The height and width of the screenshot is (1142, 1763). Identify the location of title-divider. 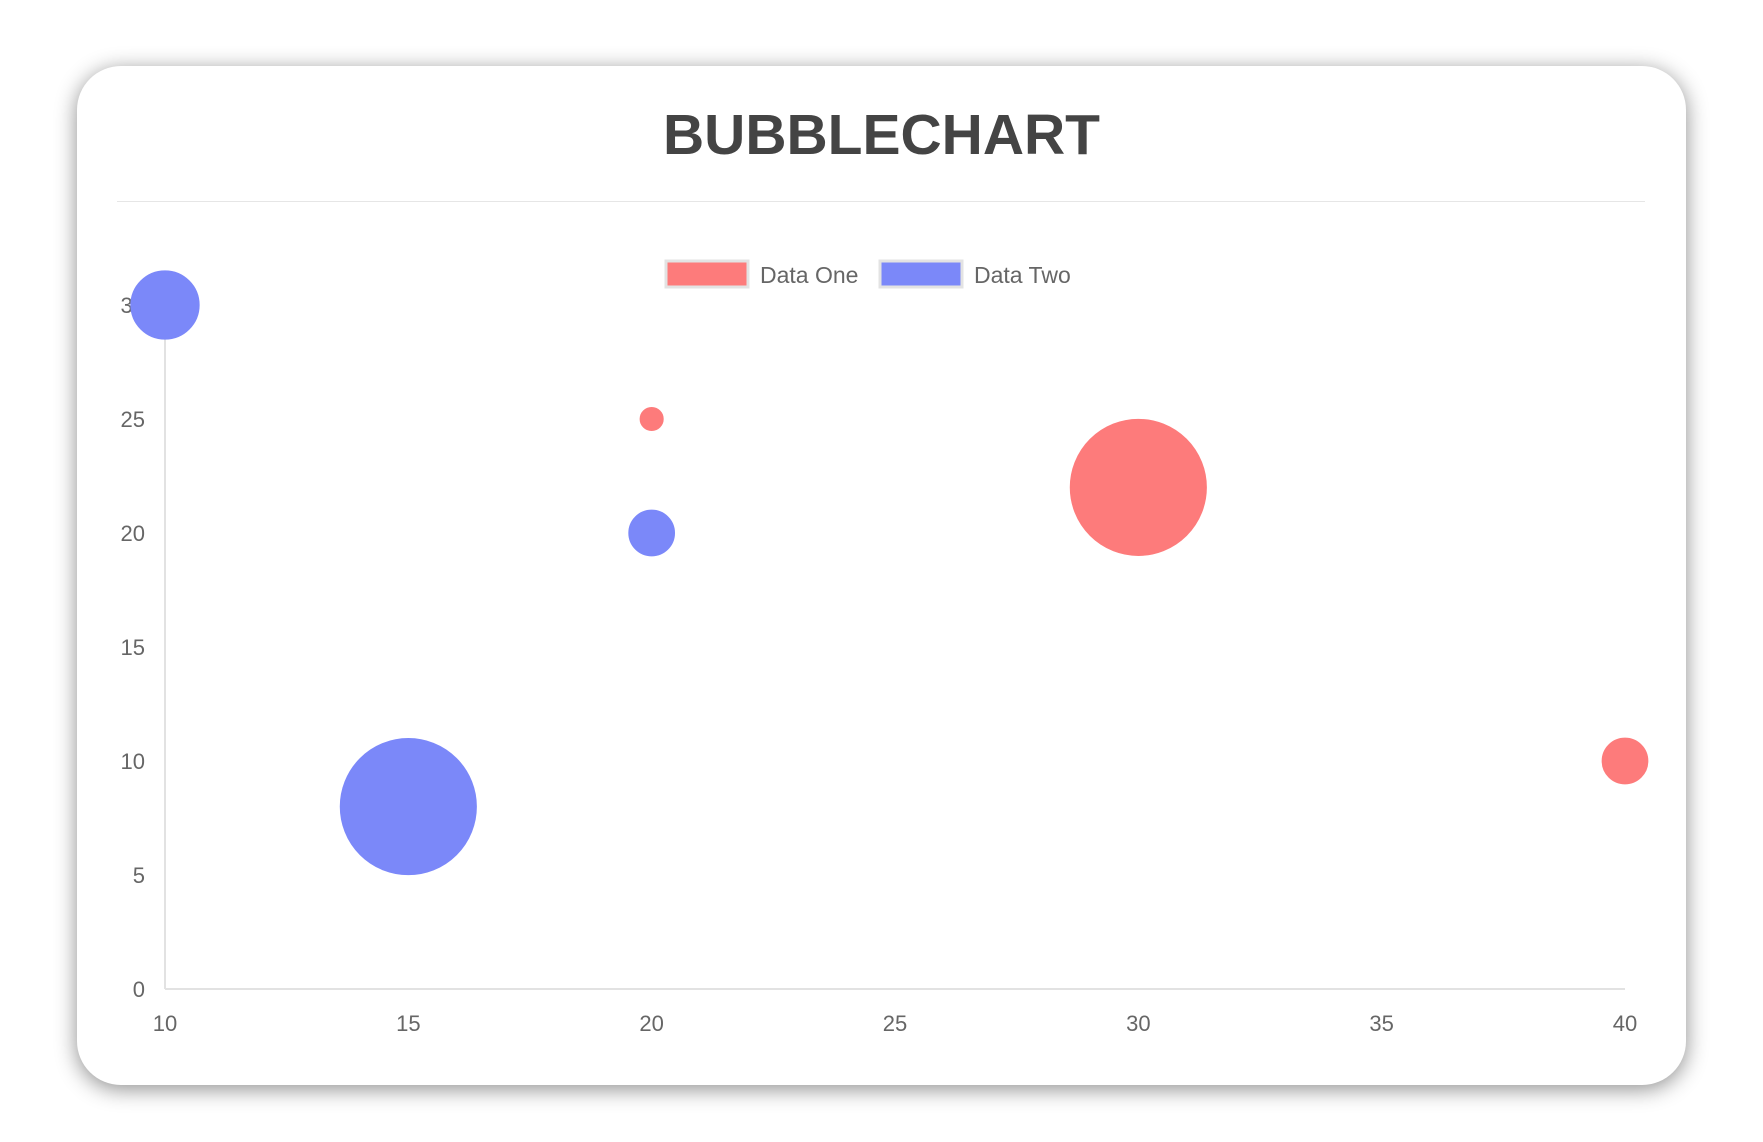
(881, 201).